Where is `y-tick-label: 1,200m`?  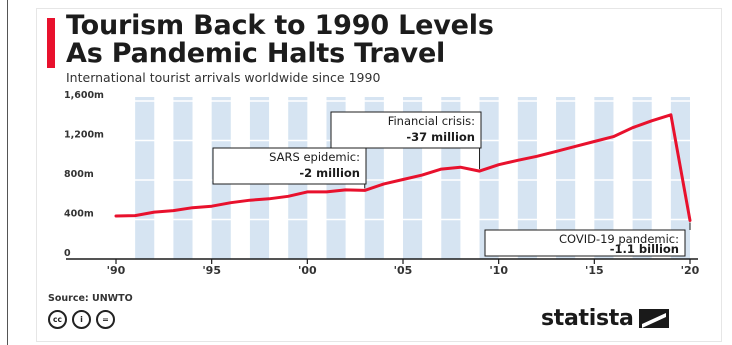
y-tick-label: 1,200m is located at coordinates (84, 135).